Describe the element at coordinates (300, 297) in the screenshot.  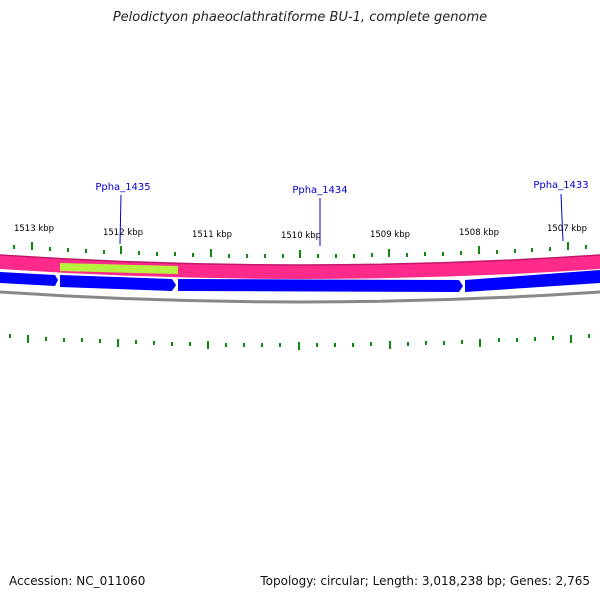
I see `backbone-line` at that location.